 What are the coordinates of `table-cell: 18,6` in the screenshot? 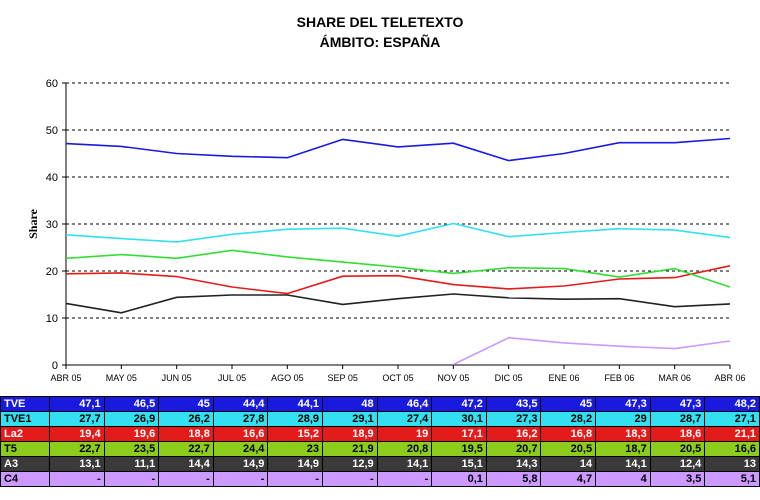 It's located at (677, 434).